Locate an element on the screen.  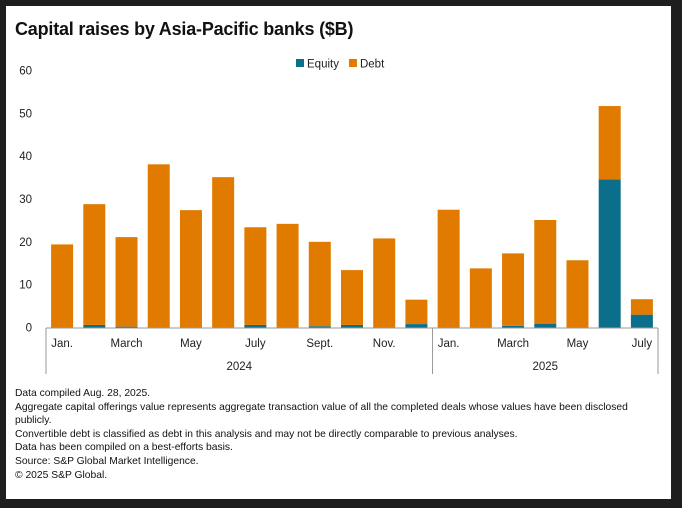
y-tick-label: 20 is located at coordinates (25, 243).